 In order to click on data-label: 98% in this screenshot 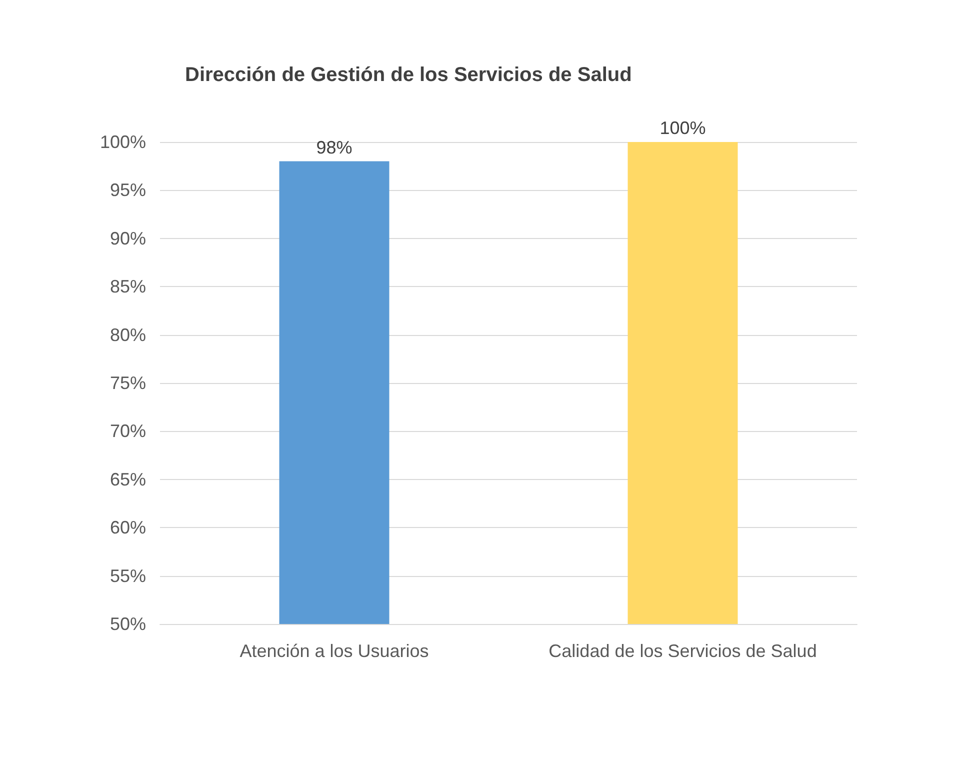, I will do `click(334, 147)`.